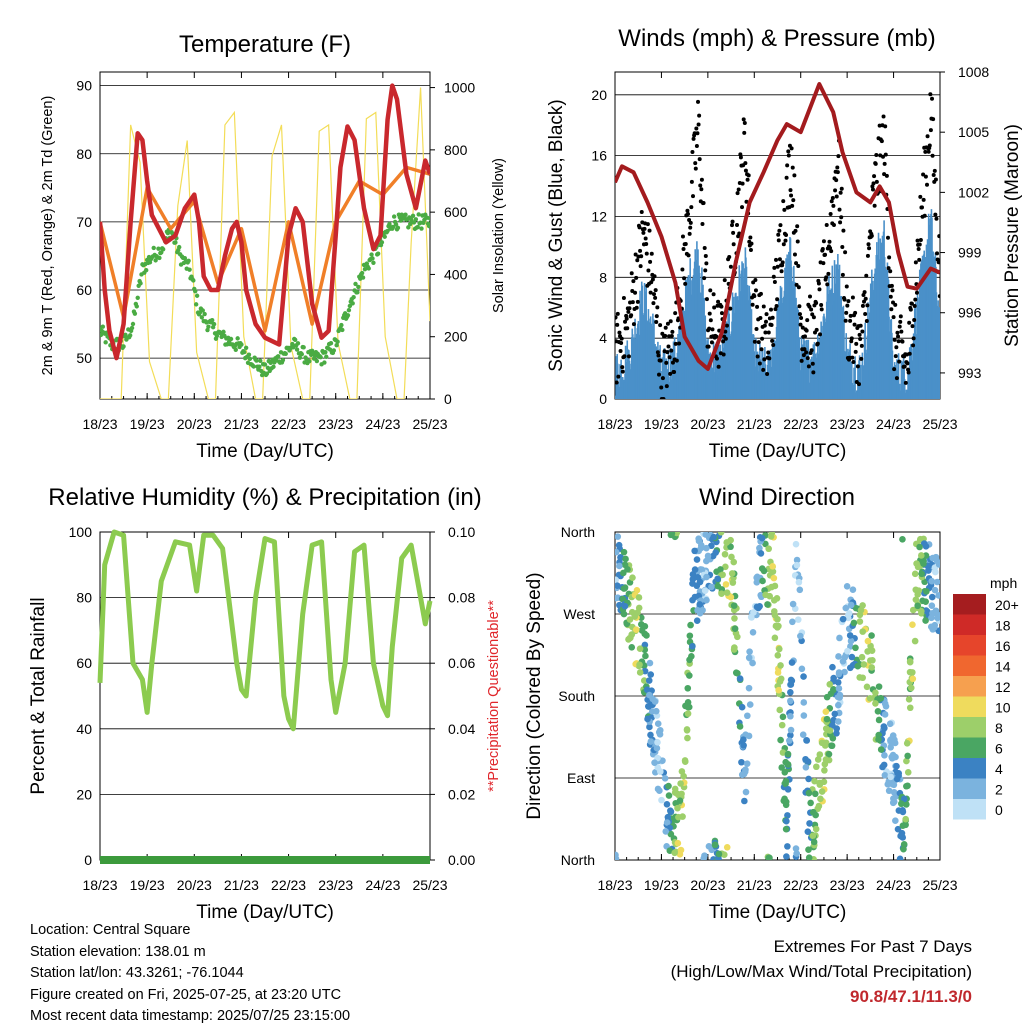 This screenshot has height=1028, width=1024. I want to click on y-tick-label: 80, so click(84, 598).